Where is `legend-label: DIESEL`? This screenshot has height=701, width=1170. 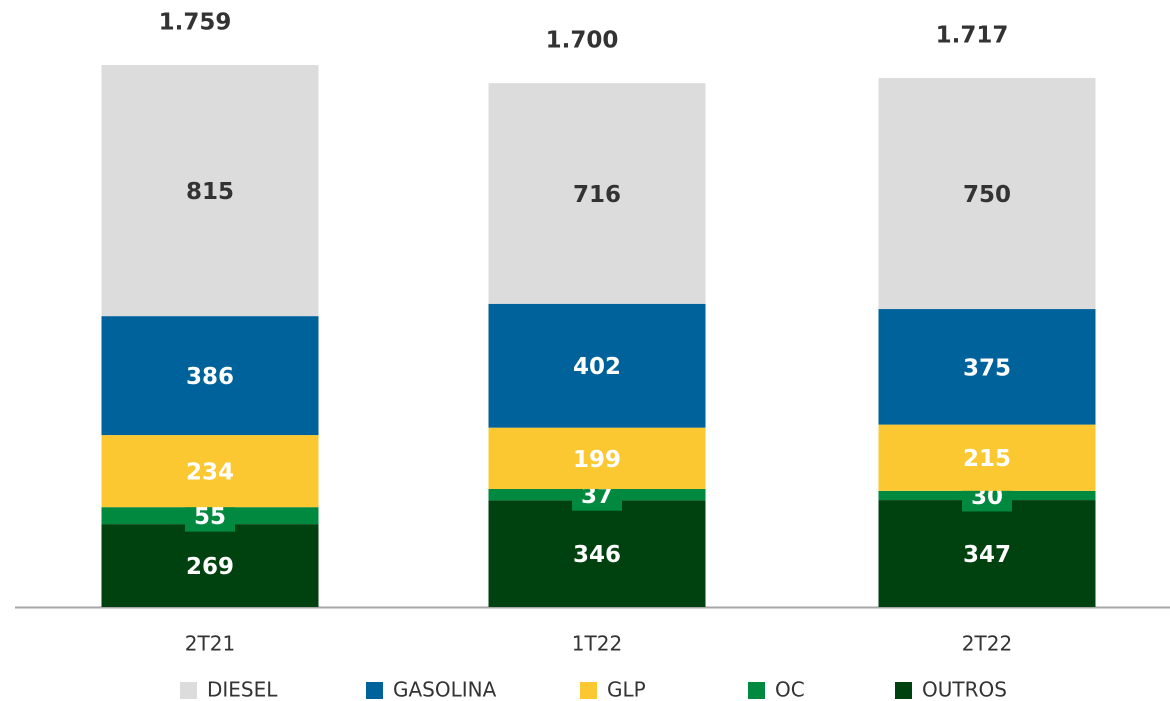 legend-label: DIESEL is located at coordinates (242, 689).